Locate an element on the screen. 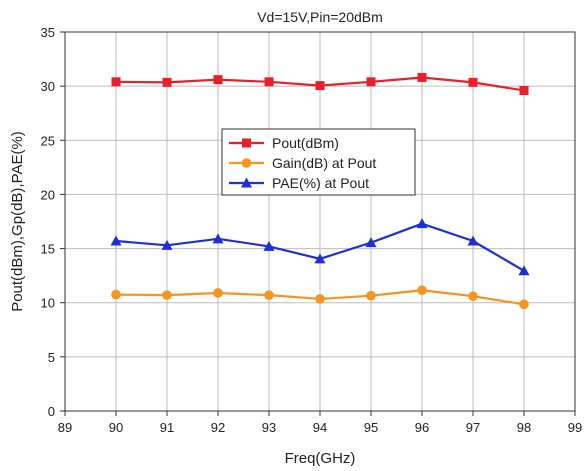  y-tick-label: 35 is located at coordinates (48, 32).